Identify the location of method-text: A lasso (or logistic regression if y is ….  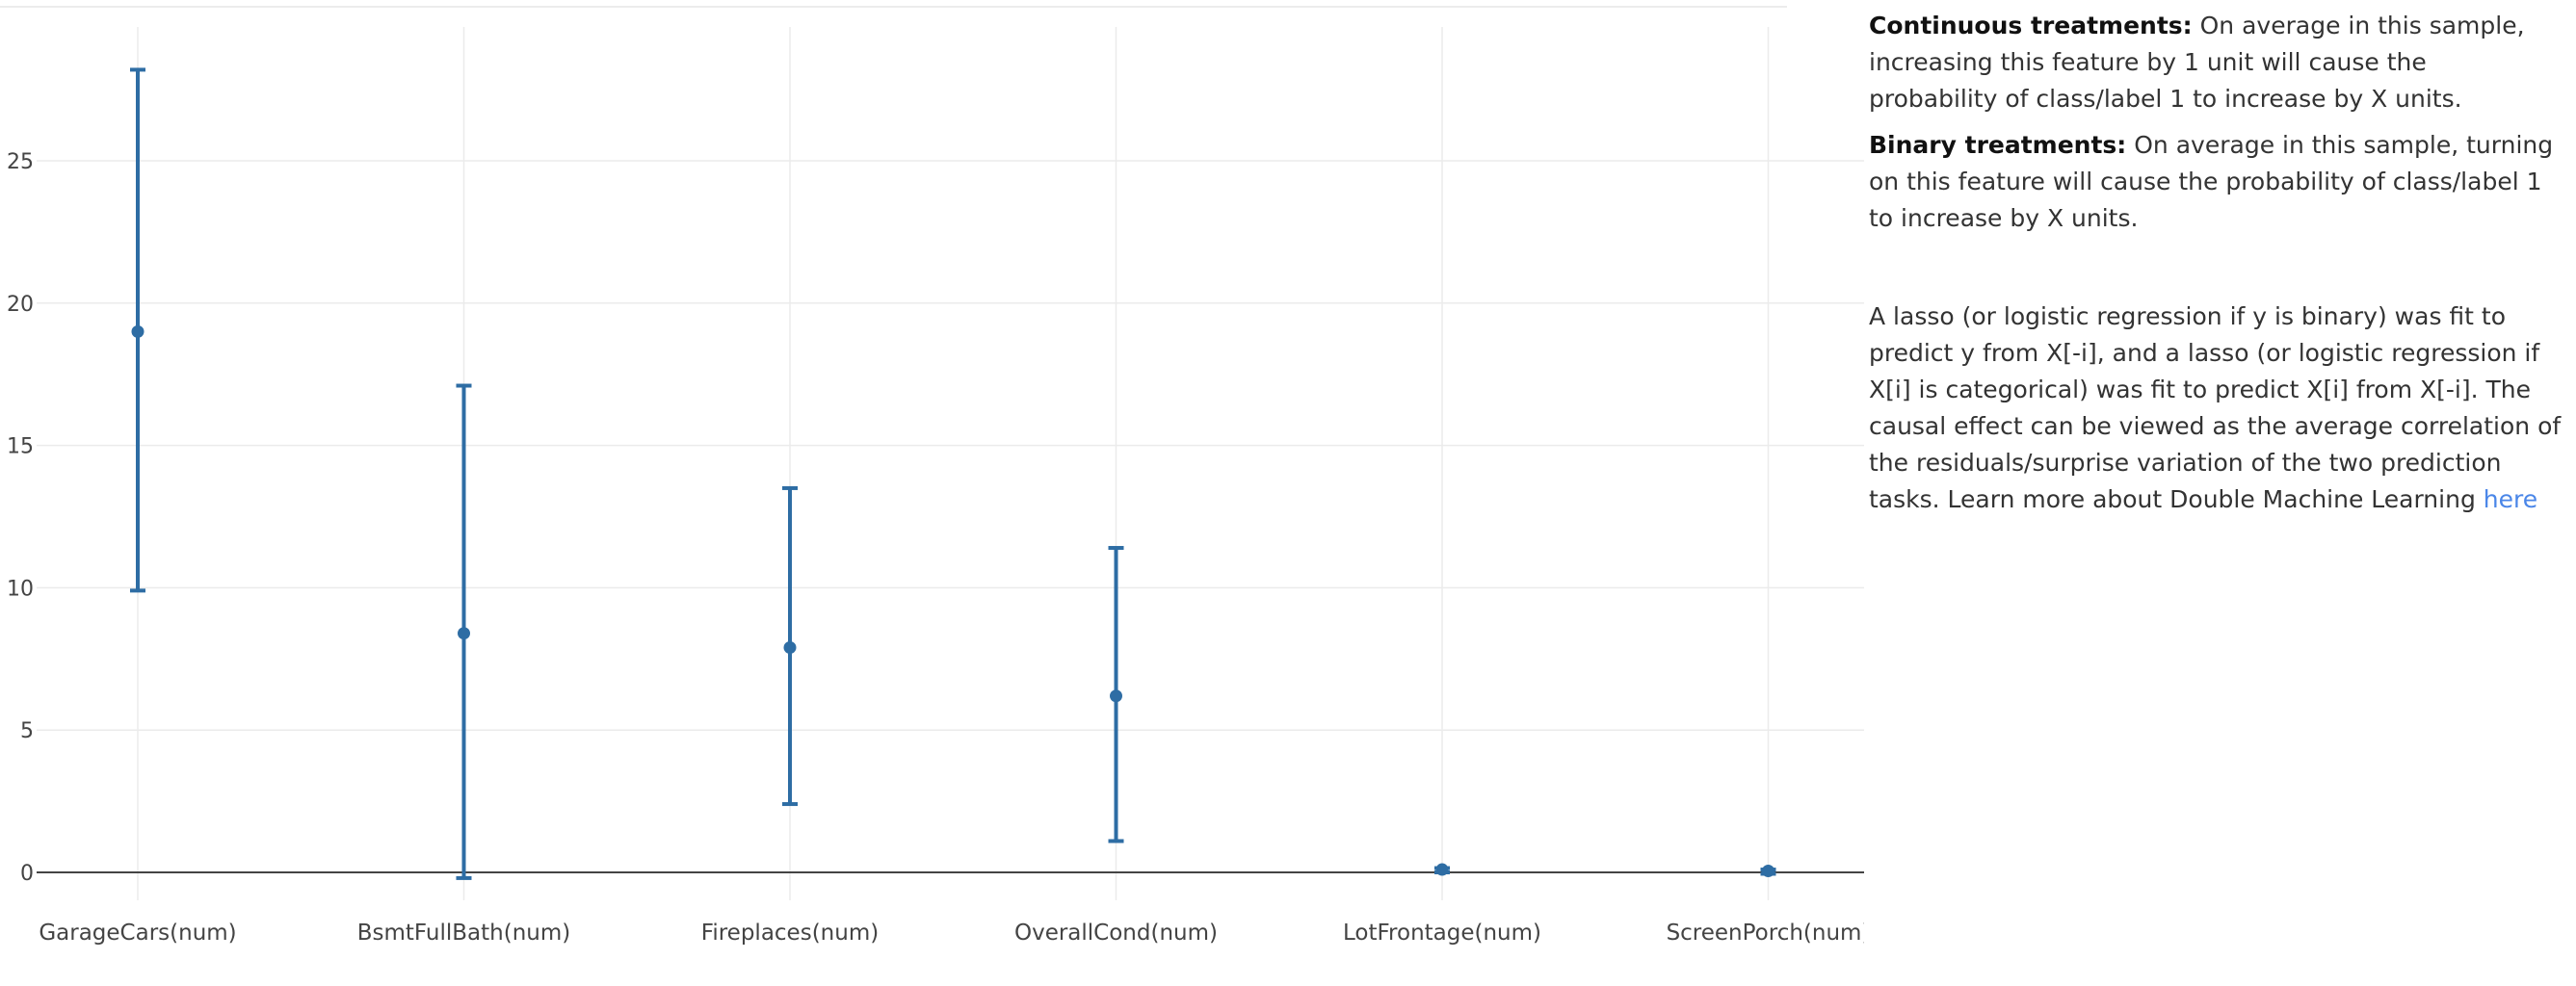
(2215, 407).